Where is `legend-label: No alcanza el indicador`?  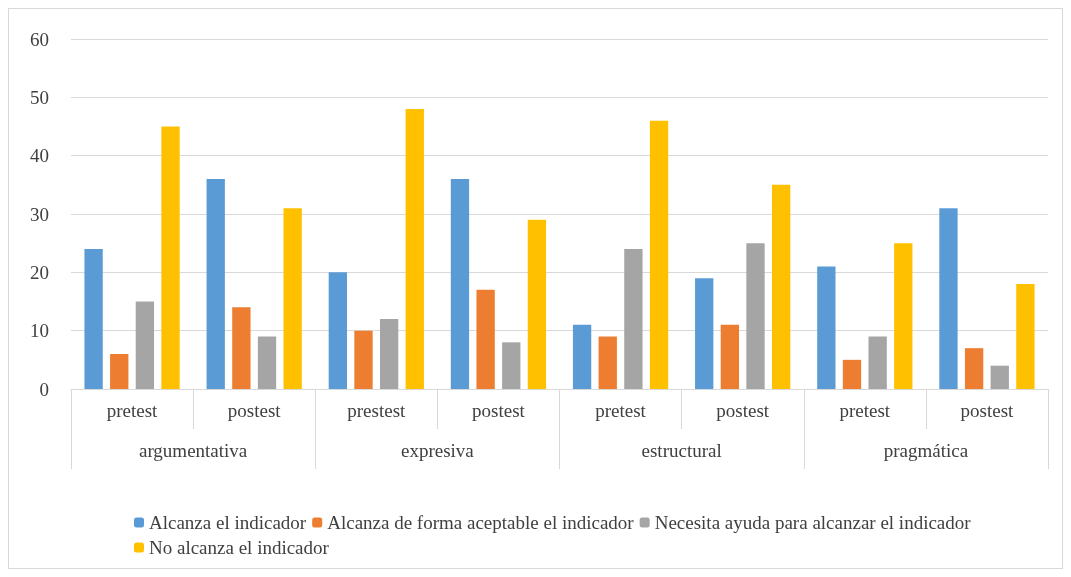 legend-label: No alcanza el indicador is located at coordinates (239, 547).